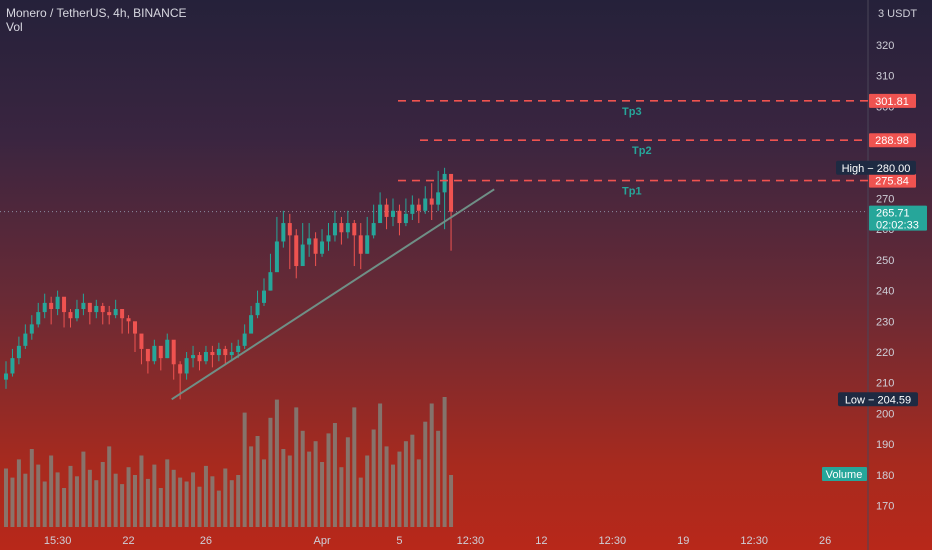  Describe the element at coordinates (885, 414) in the screenshot. I see `y-tick-label: 200` at that location.